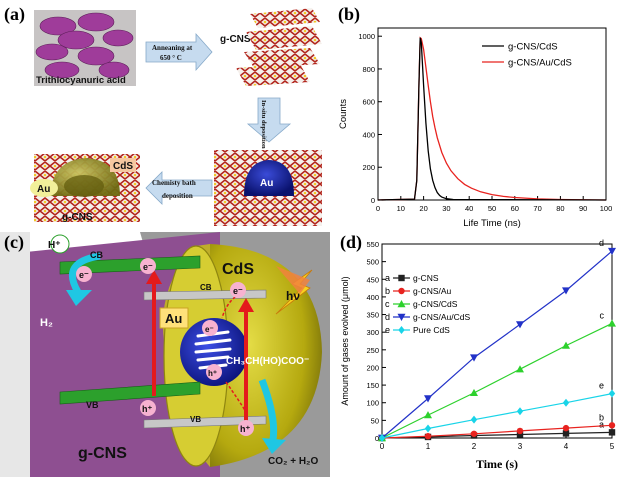  I want to click on anneal-label-2: 650 ° C, so click(171, 58).